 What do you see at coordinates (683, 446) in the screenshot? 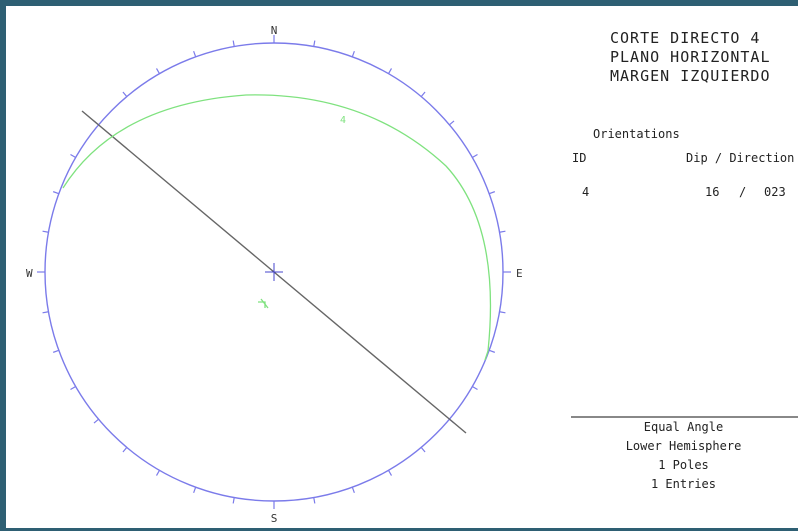
I see `hemisphere-type: Lower Hemisphere` at bounding box center [683, 446].